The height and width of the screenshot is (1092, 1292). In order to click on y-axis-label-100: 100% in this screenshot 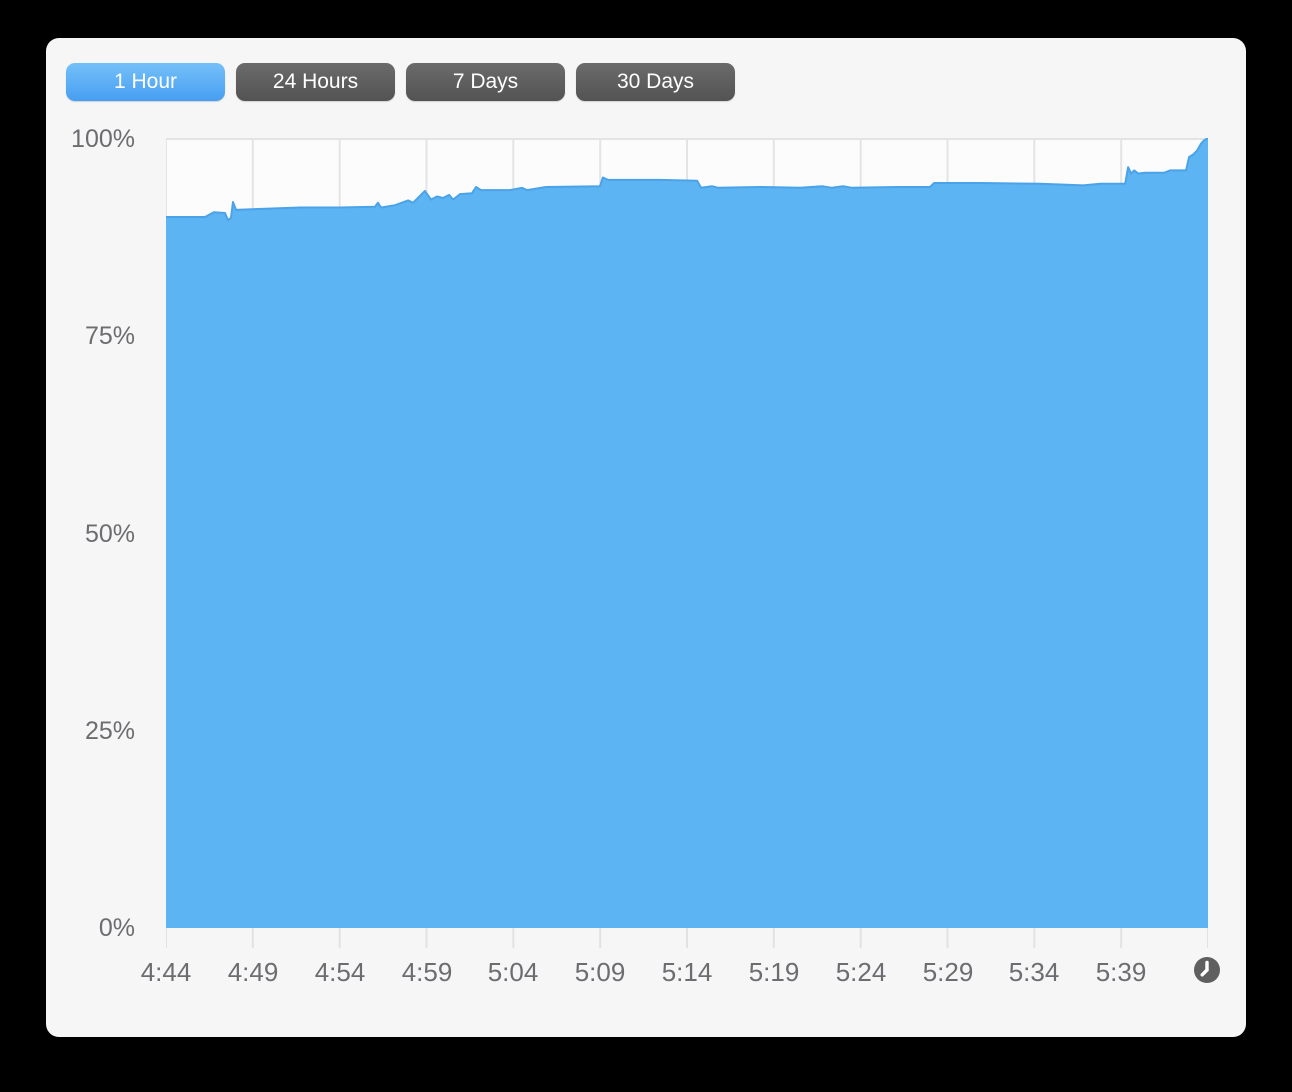, I will do `click(103, 139)`.